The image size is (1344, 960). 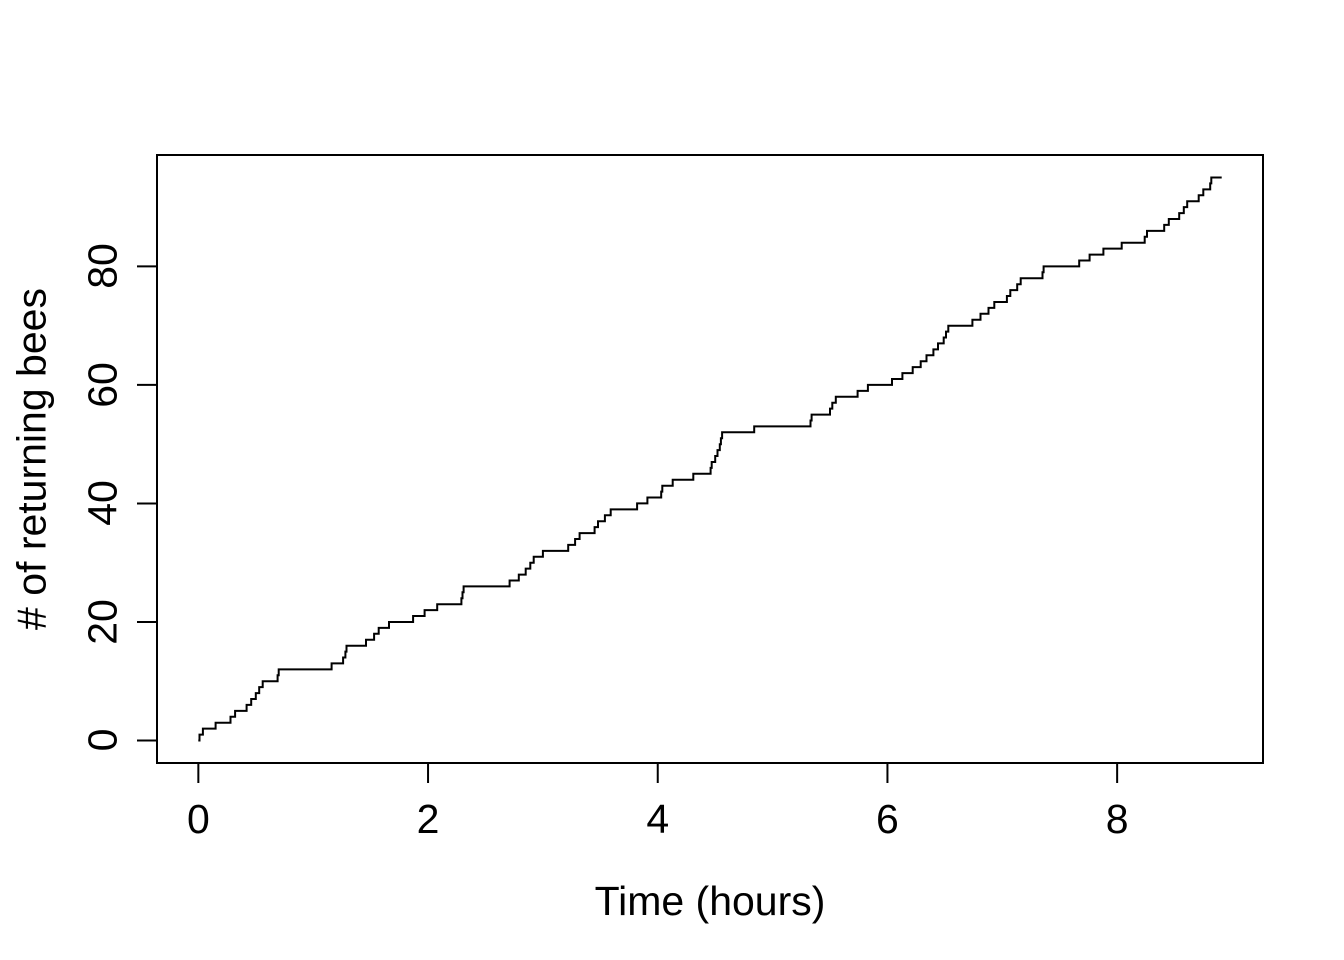 What do you see at coordinates (658, 819) in the screenshot?
I see `x-tick-label: 4` at bounding box center [658, 819].